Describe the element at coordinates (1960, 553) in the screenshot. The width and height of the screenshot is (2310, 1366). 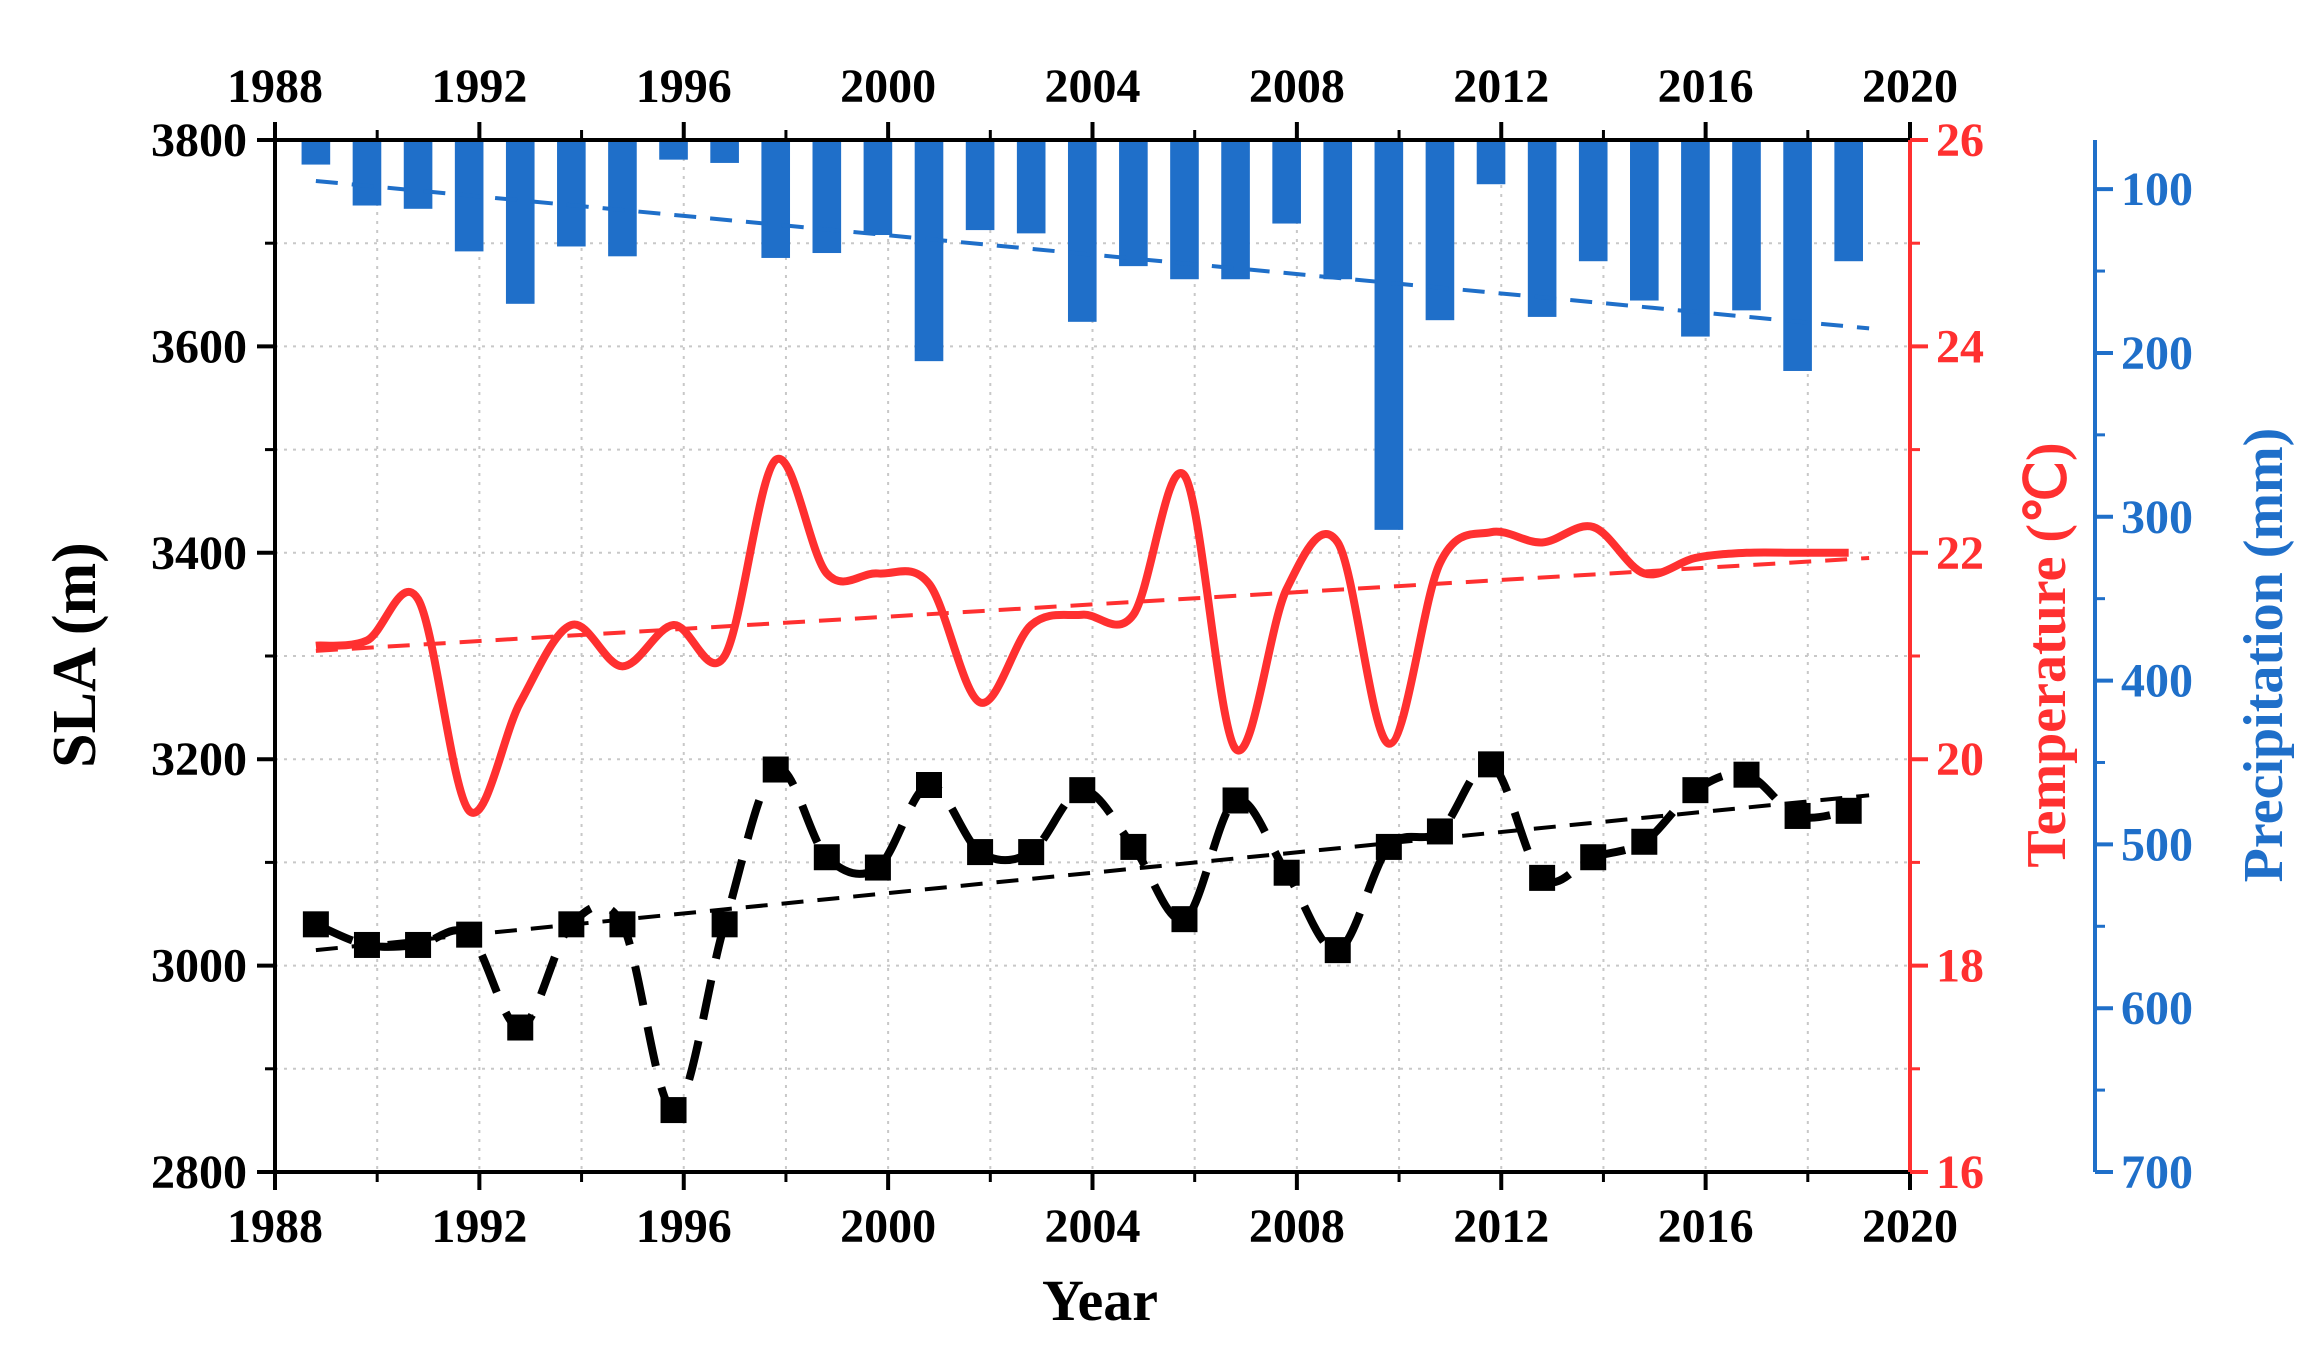
I see `temperature-tick-label: 22` at that location.